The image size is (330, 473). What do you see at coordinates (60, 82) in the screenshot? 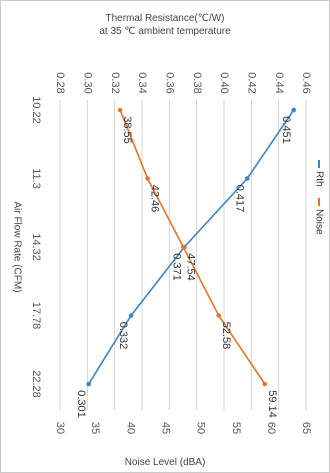
I see `rth-tick-label: 0.28` at bounding box center [60, 82].